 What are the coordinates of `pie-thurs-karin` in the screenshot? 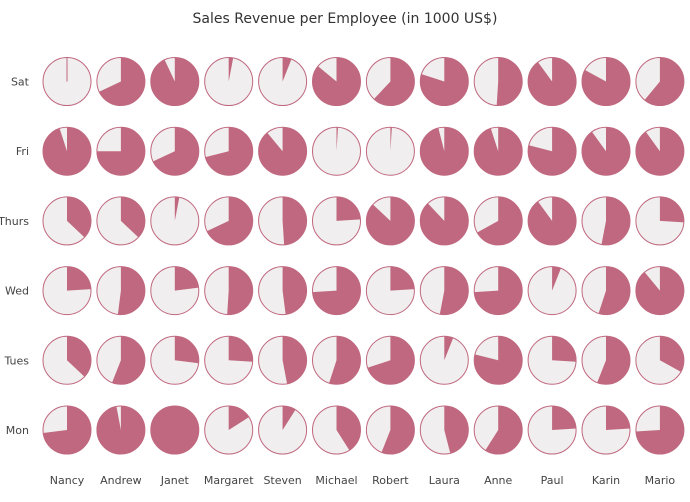 It's located at (606, 221).